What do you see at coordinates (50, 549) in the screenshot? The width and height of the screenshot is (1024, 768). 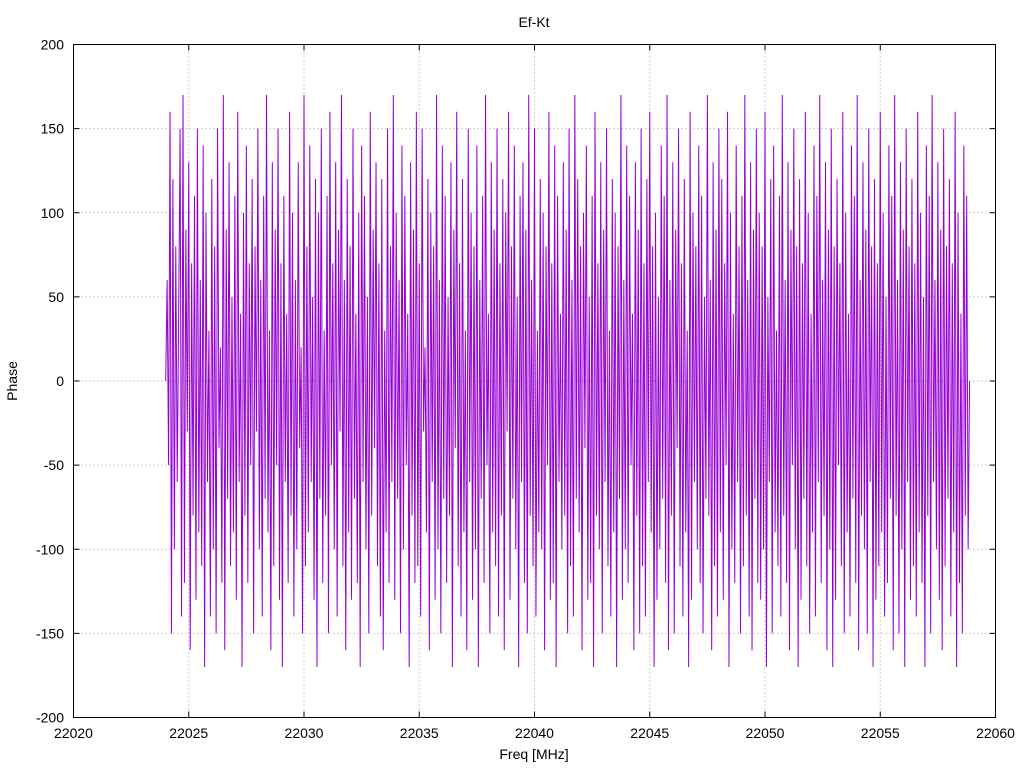 I see `y-tick-label: -100` at bounding box center [50, 549].